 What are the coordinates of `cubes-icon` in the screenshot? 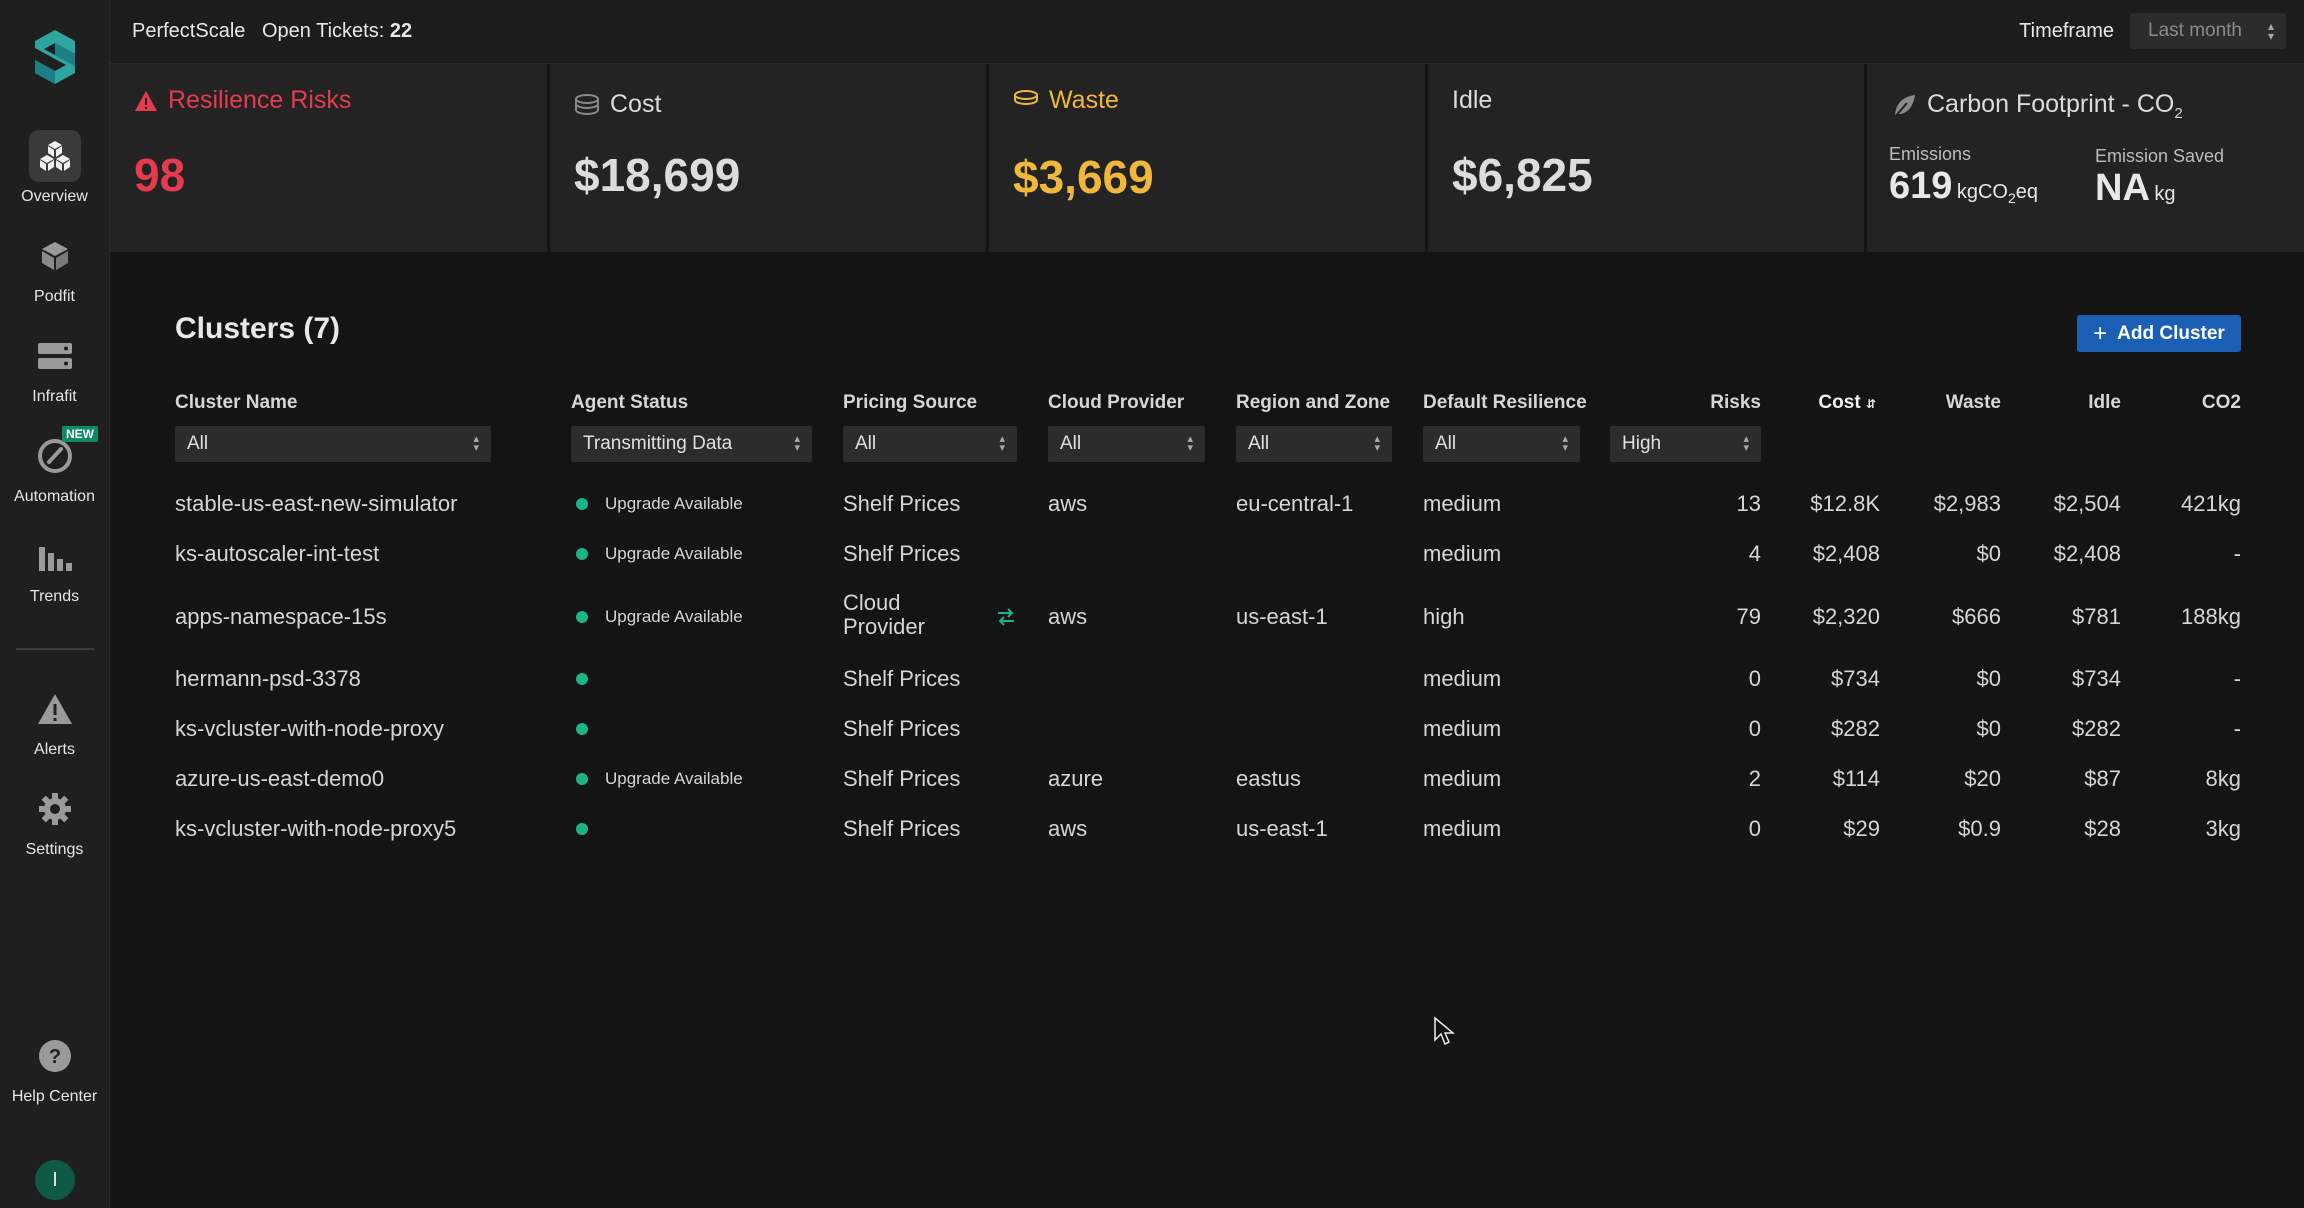 It's located at (54, 156).